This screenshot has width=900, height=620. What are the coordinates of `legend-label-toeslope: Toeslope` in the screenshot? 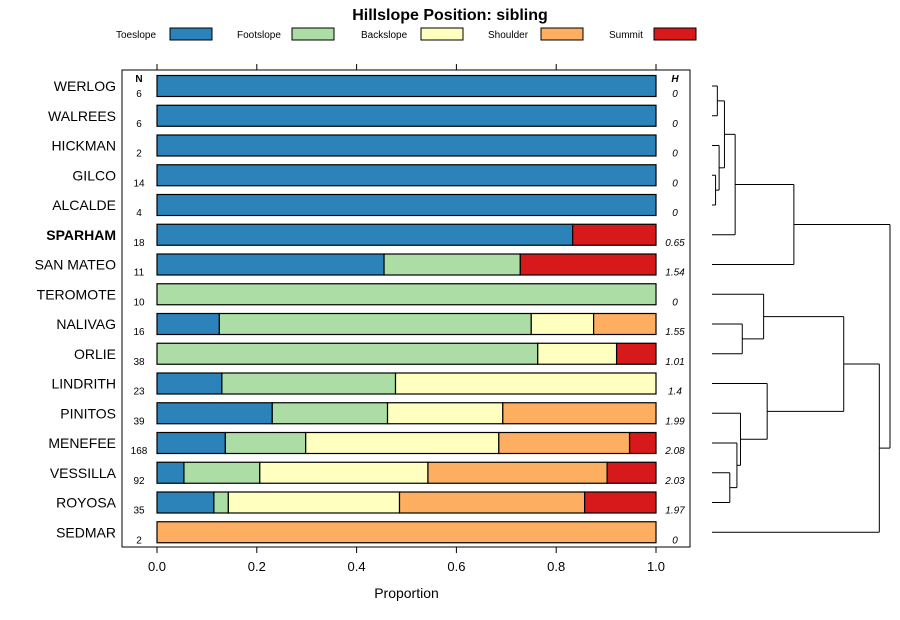 It's located at (136, 35).